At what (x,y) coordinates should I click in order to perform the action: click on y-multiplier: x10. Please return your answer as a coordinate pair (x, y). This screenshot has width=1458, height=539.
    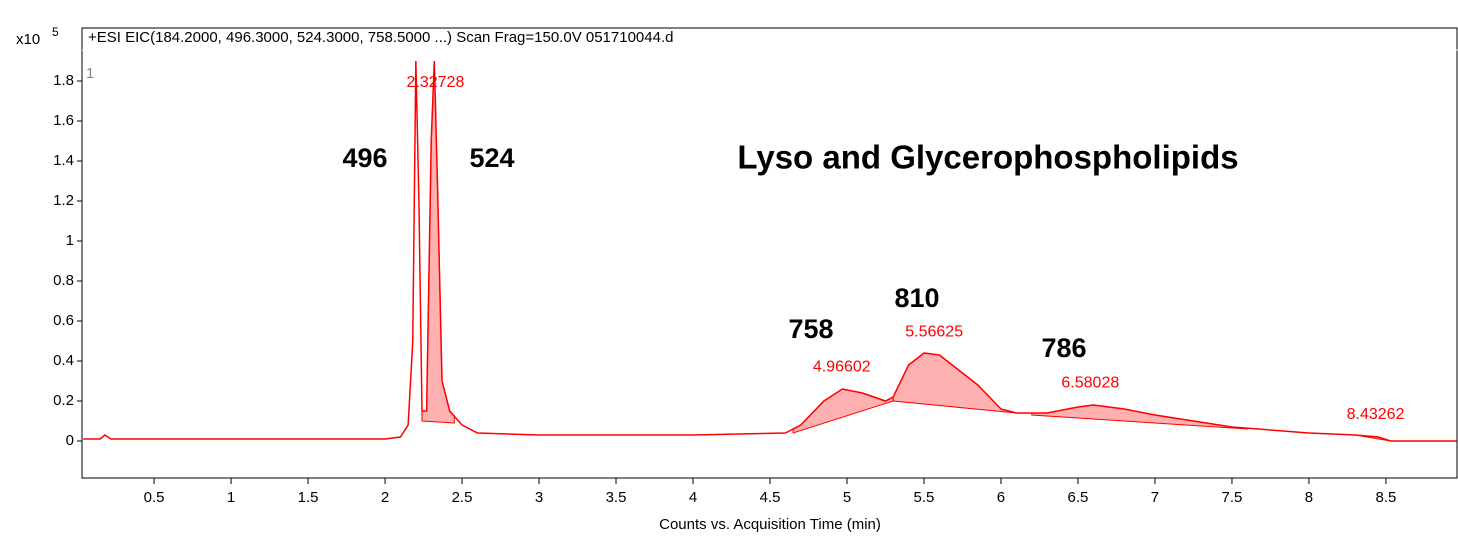
    Looking at the image, I should click on (28, 39).